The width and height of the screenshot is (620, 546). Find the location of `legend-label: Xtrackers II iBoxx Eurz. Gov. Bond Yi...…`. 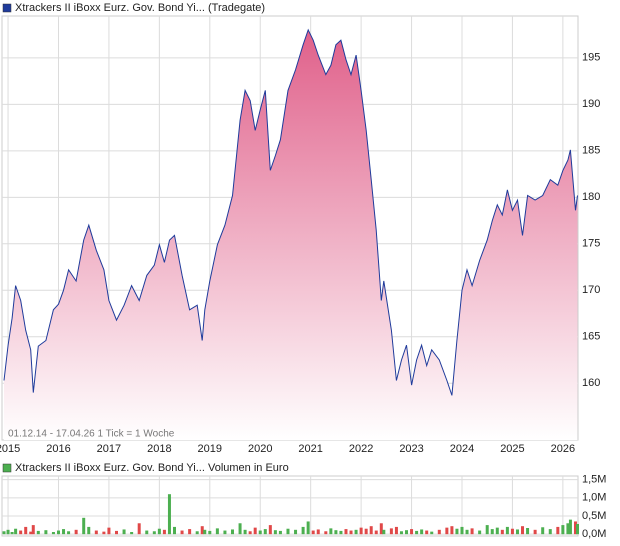

legend-label: Xtrackers II iBoxx Eurz. Gov. Bond Yi...… is located at coordinates (152, 468).